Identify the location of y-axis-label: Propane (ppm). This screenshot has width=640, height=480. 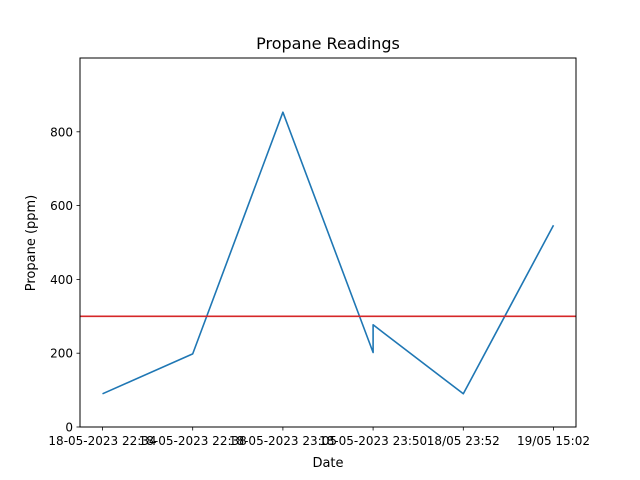
(31, 243).